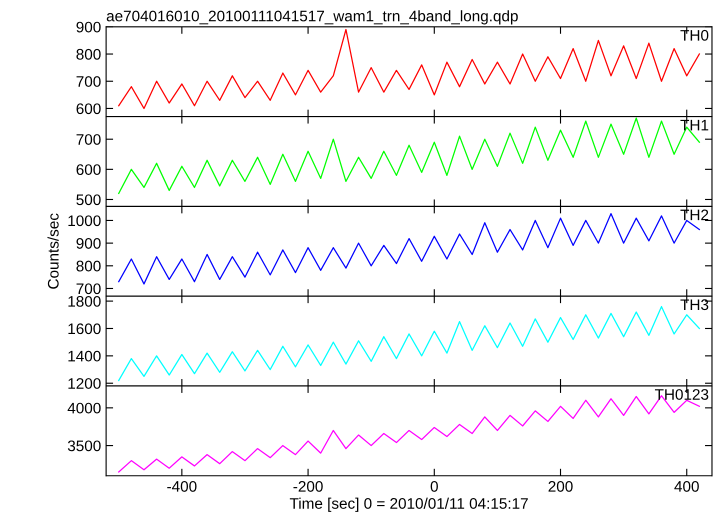 The width and height of the screenshot is (717, 516). Describe the element at coordinates (312, 17) in the screenshot. I see `chart-title: ae704016010_20100111041517_wam1_trn_4band_long.qdp` at that location.